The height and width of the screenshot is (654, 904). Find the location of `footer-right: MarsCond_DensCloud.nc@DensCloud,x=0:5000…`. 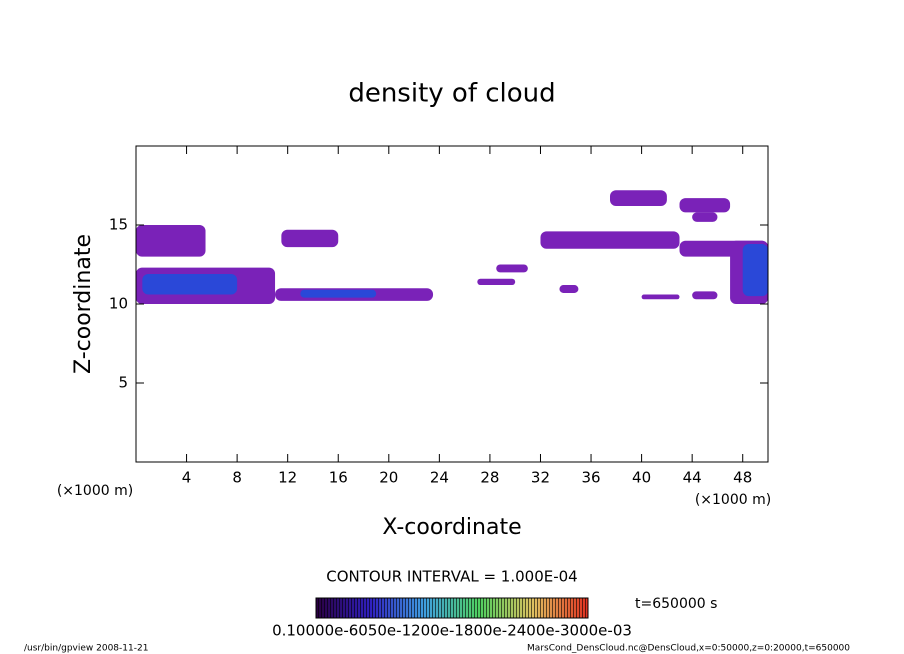

footer-right: MarsCond_DensCloud.nc@DensCloud,x=0:5000… is located at coordinates (688, 649).